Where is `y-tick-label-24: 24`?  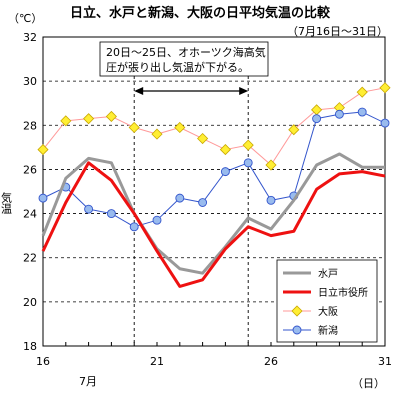 y-tick-label-24: 24 is located at coordinates (30, 214).